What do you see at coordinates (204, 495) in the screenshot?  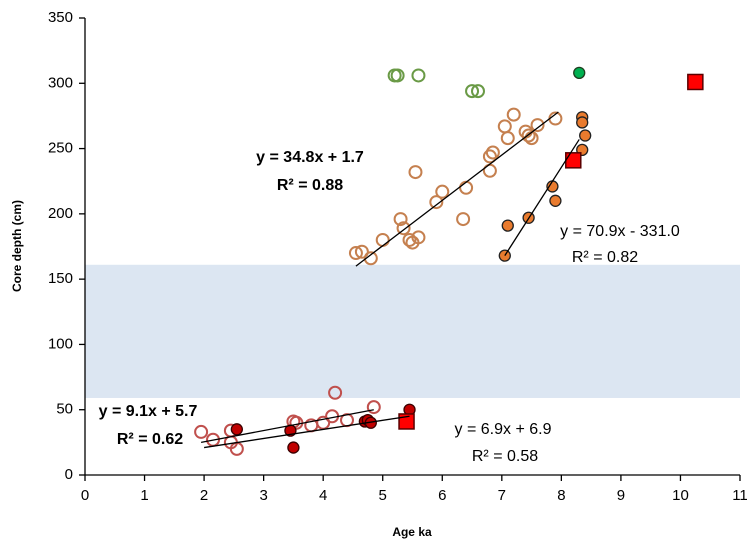 I see `x-tick-label: 2` at bounding box center [204, 495].